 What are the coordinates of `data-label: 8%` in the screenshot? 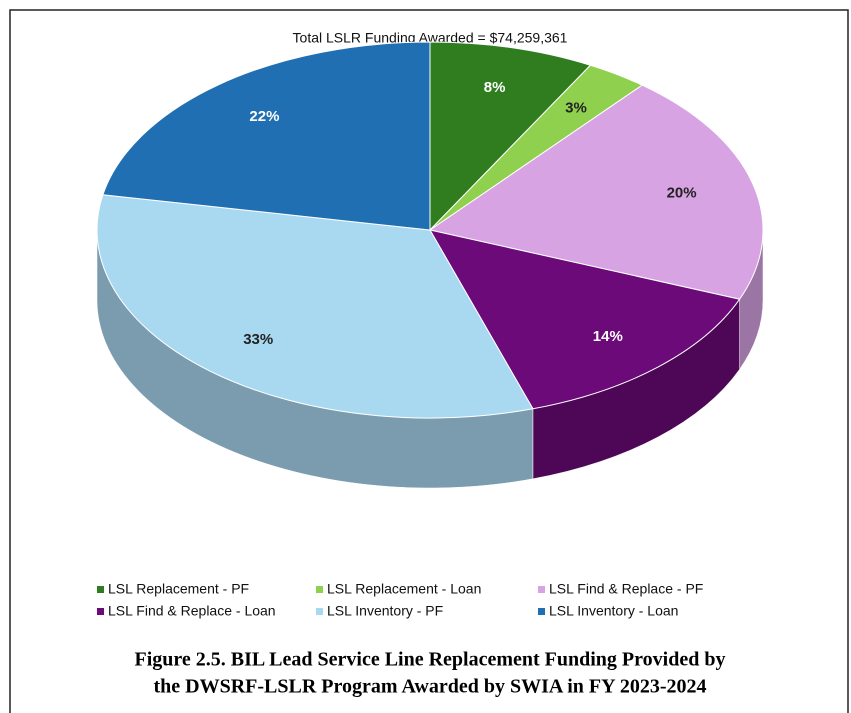 It's located at (495, 87).